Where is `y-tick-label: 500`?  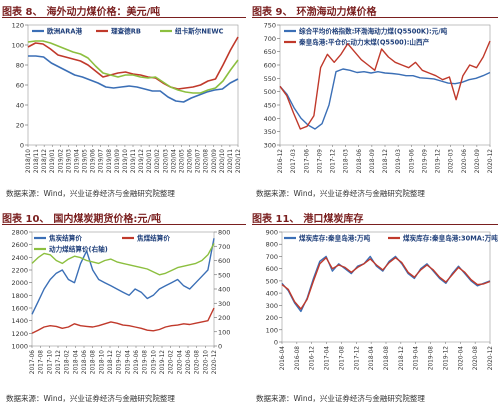
y-tick-label: 500 is located at coordinates (270, 92).